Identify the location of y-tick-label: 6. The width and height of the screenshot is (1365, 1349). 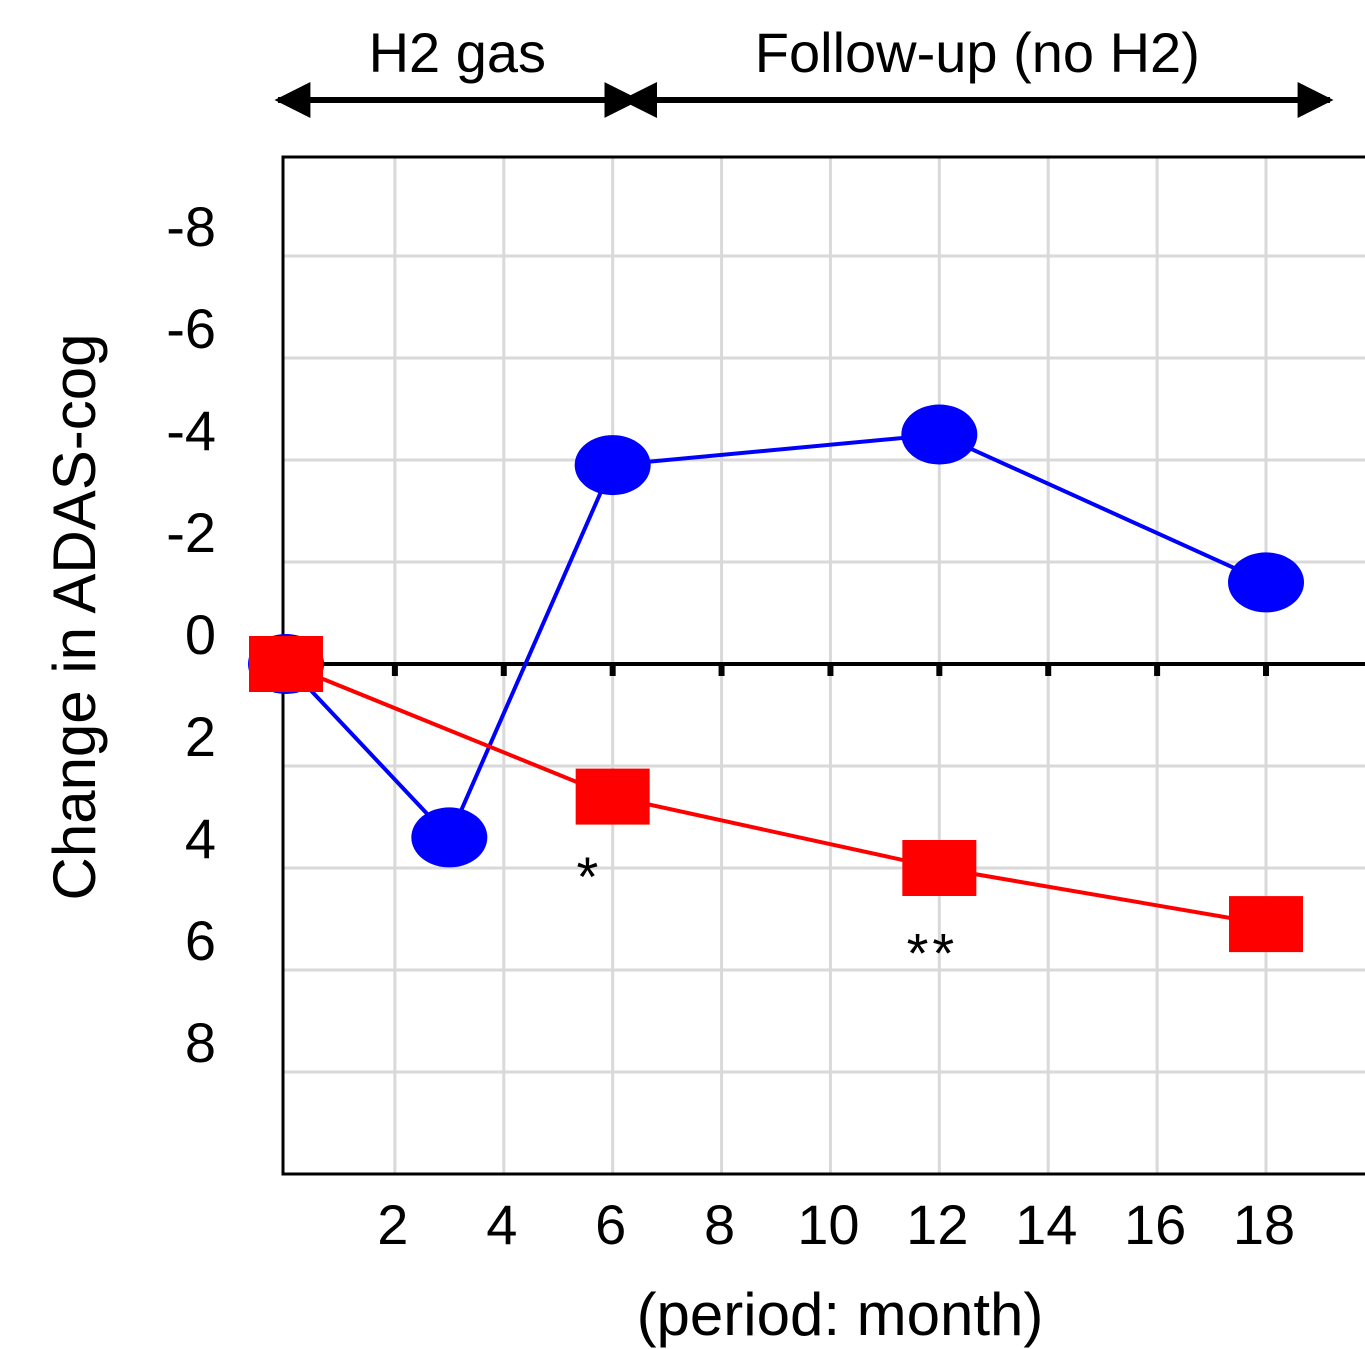
(200, 940).